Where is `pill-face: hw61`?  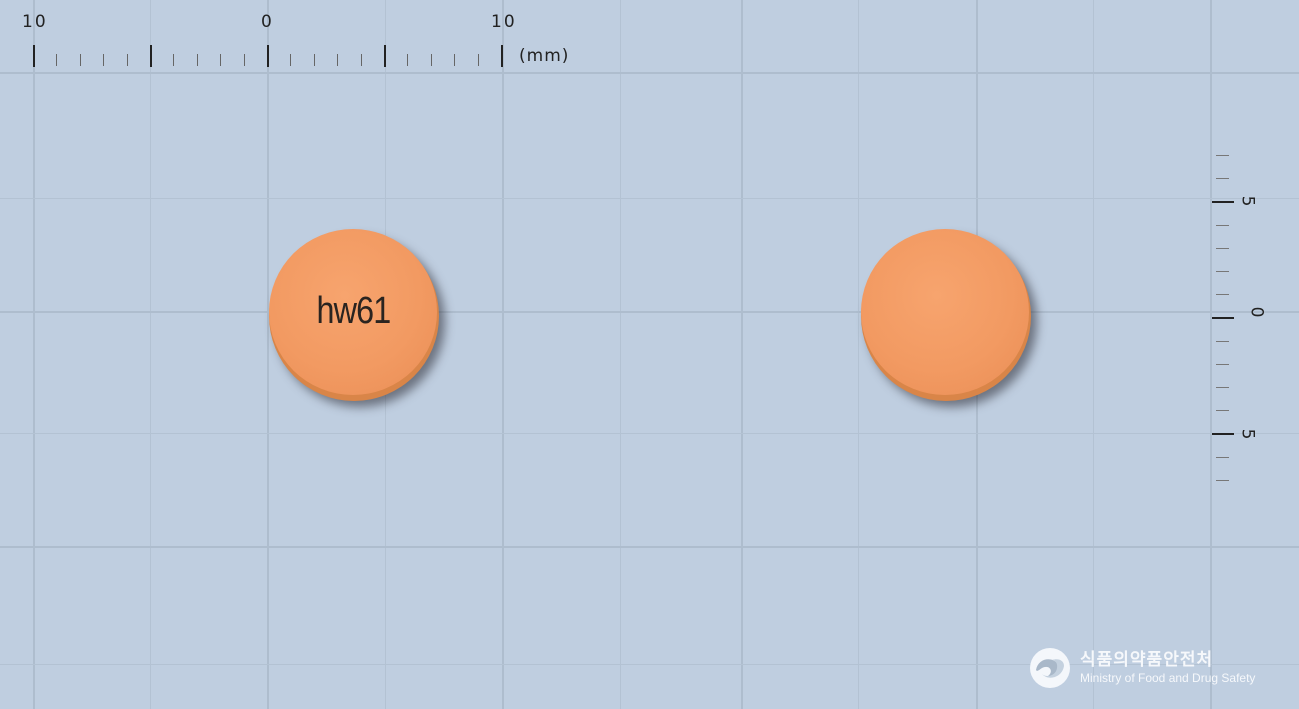
pill-face: hw61 is located at coordinates (353, 312).